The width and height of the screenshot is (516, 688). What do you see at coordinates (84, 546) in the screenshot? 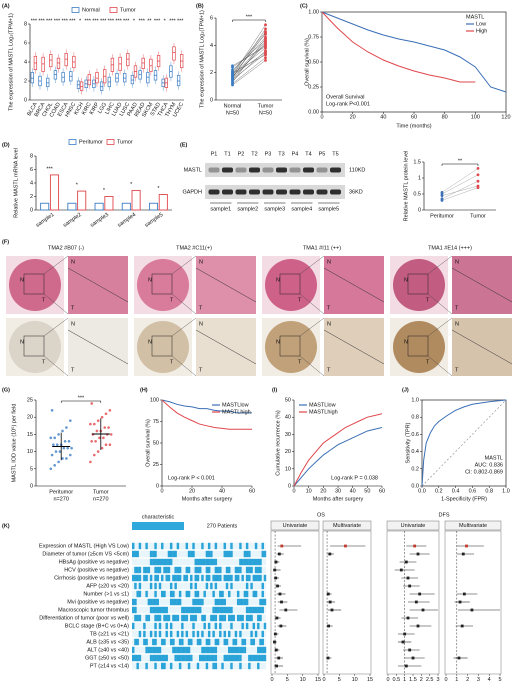
I see `row-label: Expression of MASTL (High VS Low)` at bounding box center [84, 546].